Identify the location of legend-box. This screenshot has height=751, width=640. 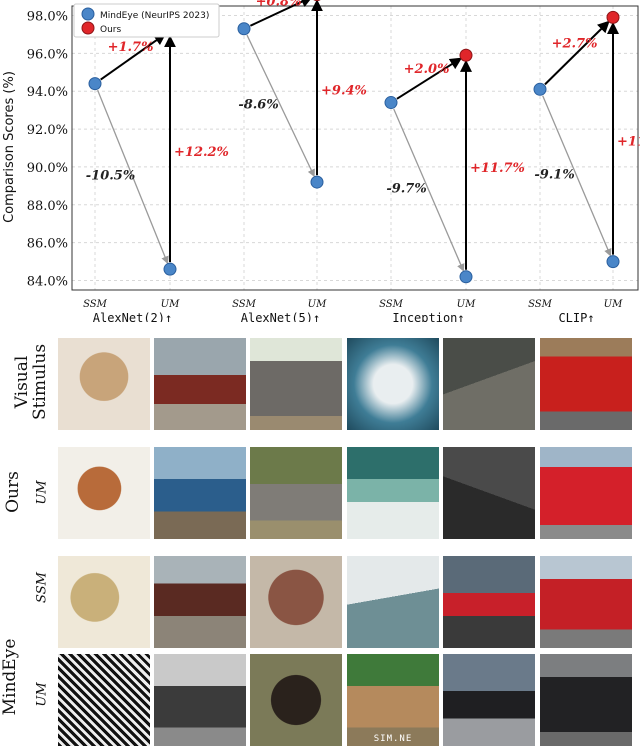
(146, 20).